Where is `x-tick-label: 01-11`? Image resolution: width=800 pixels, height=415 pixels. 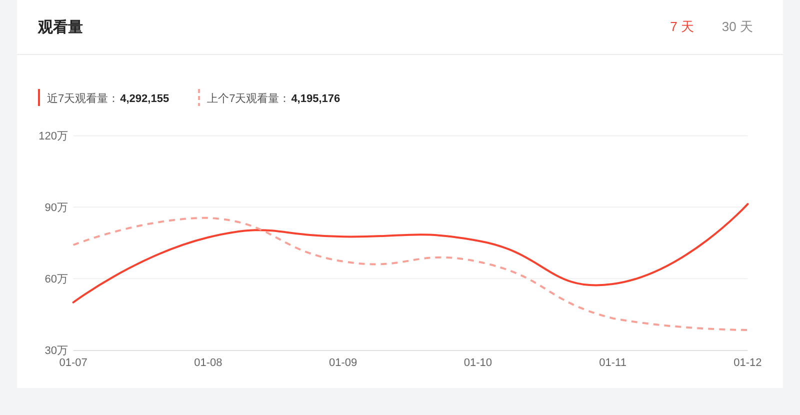 x-tick-label: 01-11 is located at coordinates (612, 363).